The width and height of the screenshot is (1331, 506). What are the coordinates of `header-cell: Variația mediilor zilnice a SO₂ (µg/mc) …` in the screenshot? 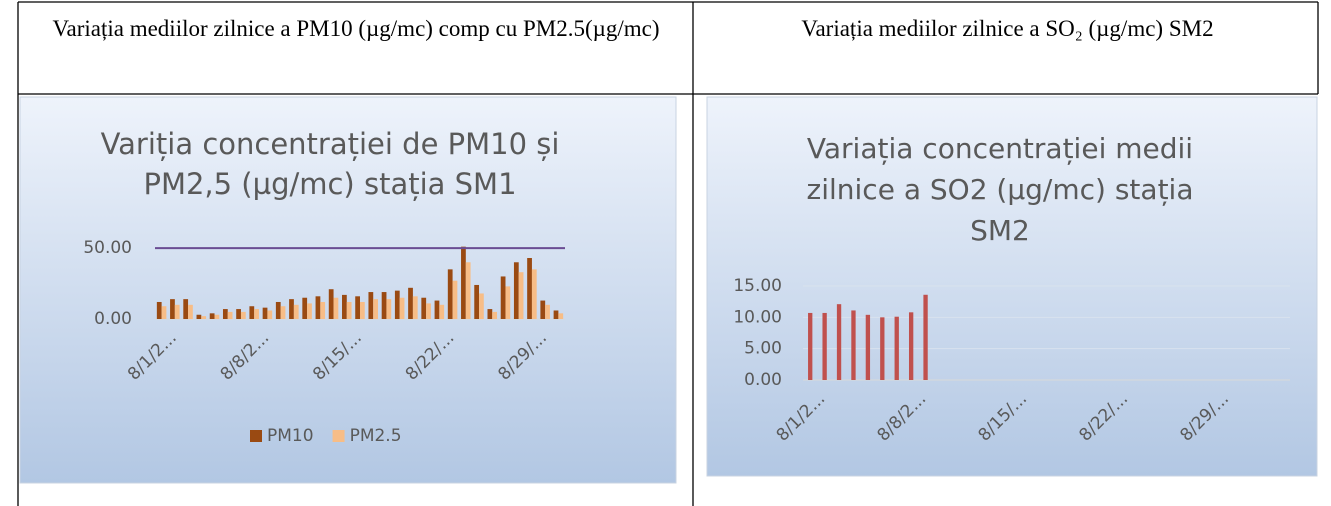 It's located at (1007, 28).